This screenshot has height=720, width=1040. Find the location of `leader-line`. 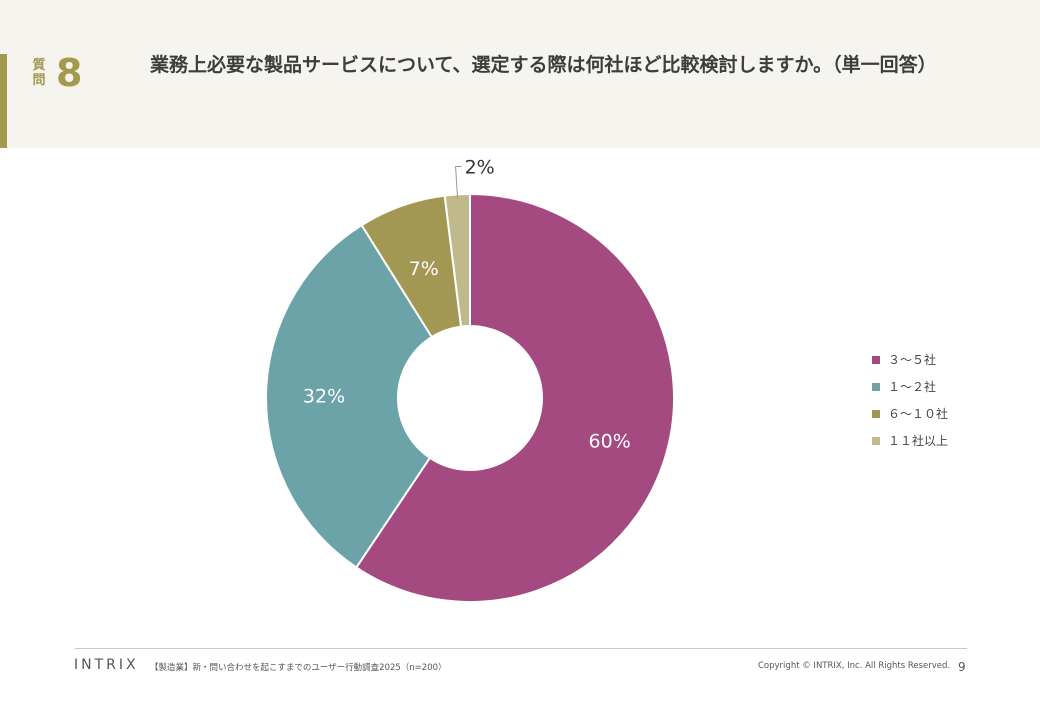

leader-line is located at coordinates (458, 182).